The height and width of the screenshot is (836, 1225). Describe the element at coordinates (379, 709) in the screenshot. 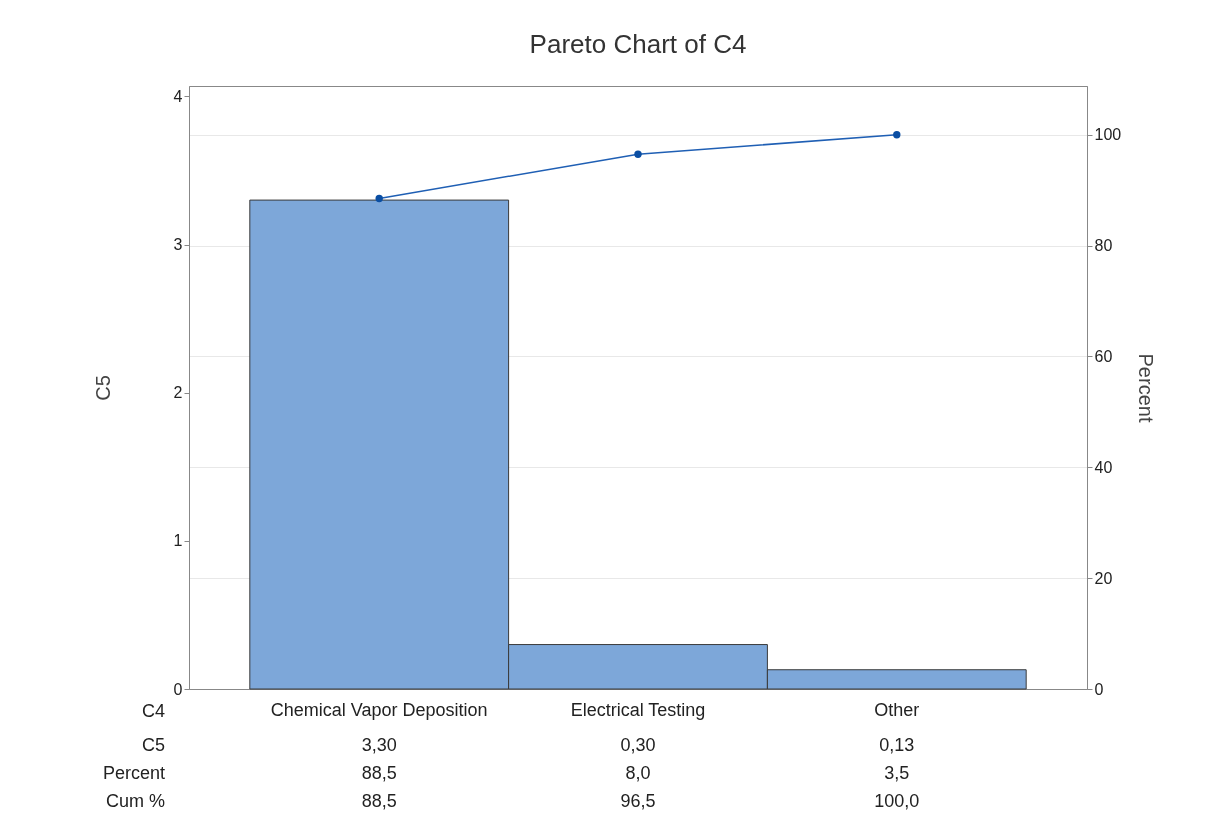

I see `x-tick-label: Chemical Vapor Deposition` at that location.